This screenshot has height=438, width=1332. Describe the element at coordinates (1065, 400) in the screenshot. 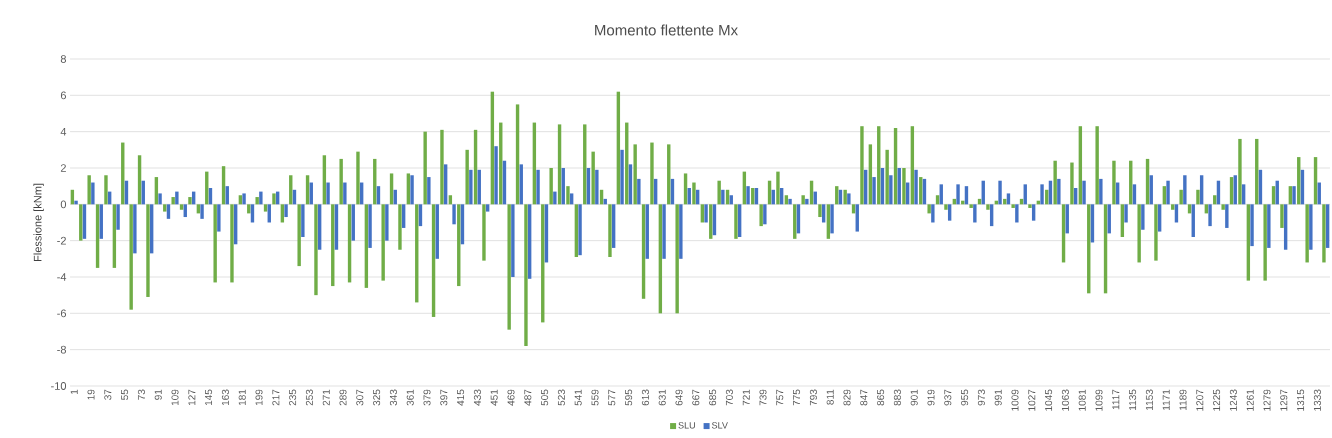

I see `x-tick-label: 1063` at that location.